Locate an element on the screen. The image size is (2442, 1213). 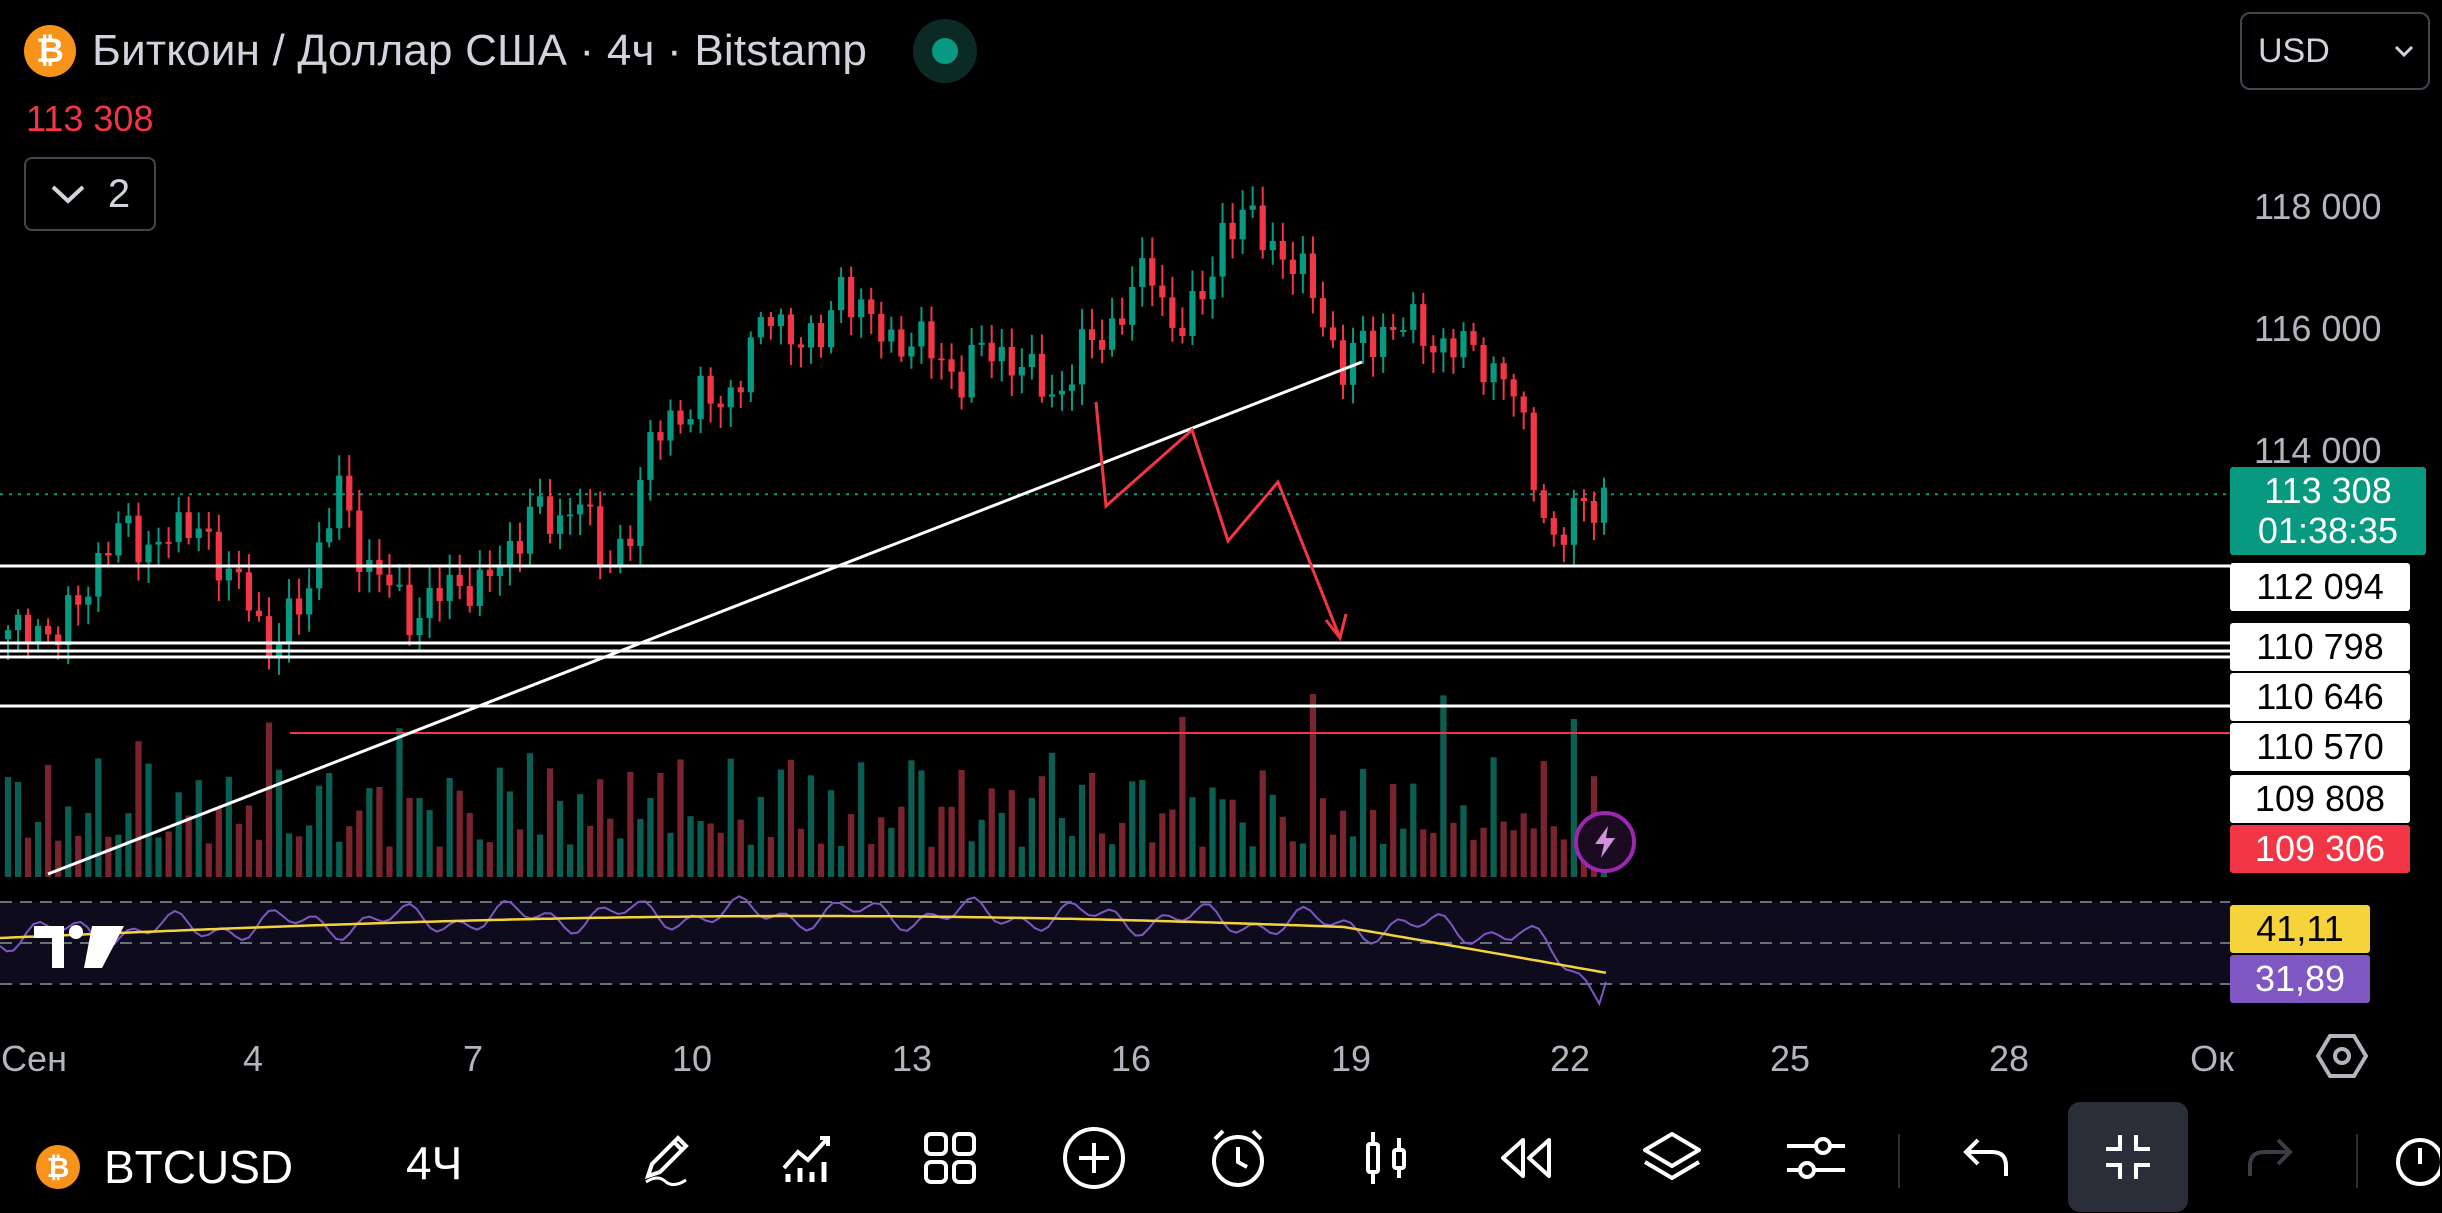
layouts-icon is located at coordinates (950, 1158).